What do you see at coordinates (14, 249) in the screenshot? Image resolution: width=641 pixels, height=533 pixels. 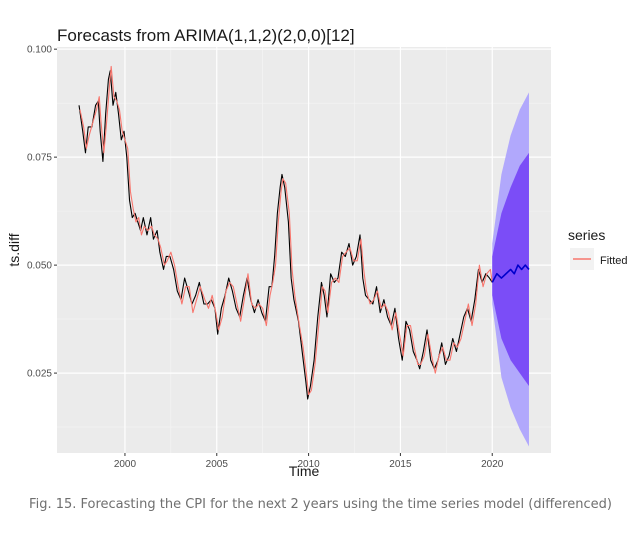 I see `y-axis-label: ts.diff` at bounding box center [14, 249].